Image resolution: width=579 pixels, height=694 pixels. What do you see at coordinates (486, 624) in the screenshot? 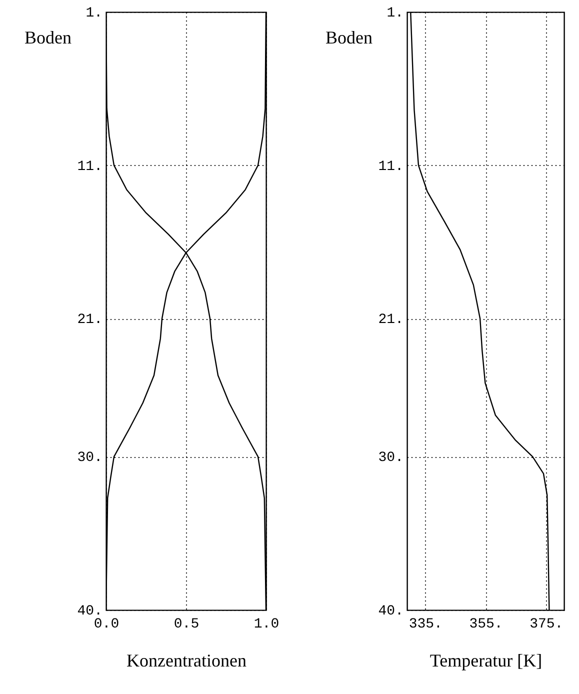
I see `x-tick-label: 355.` at bounding box center [486, 624].